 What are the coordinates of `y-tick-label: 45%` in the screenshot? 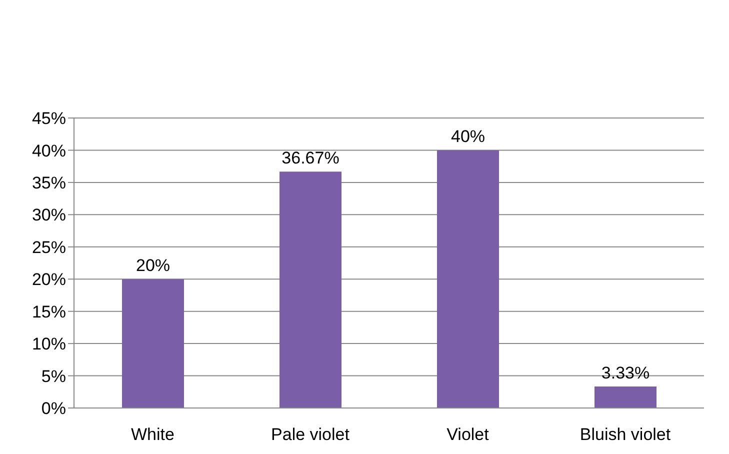 It's located at (49, 118).